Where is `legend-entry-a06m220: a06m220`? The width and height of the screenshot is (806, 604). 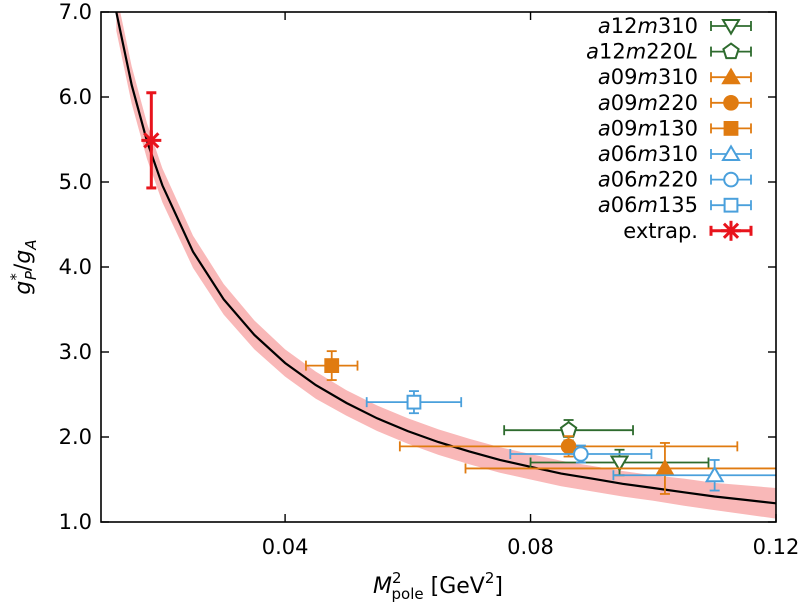
legend-entry-a06m220: a06m220 is located at coordinates (675, 180).